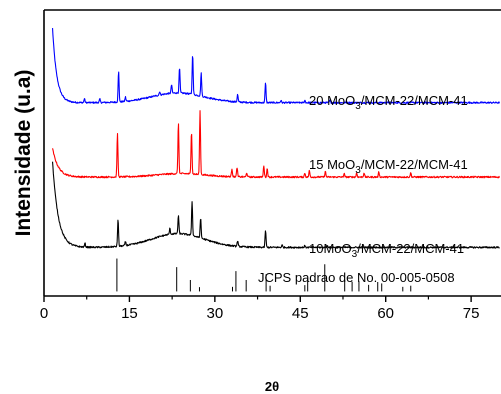 The height and width of the screenshot is (394, 501). I want to click on x-tick-label: 30, so click(215, 313).